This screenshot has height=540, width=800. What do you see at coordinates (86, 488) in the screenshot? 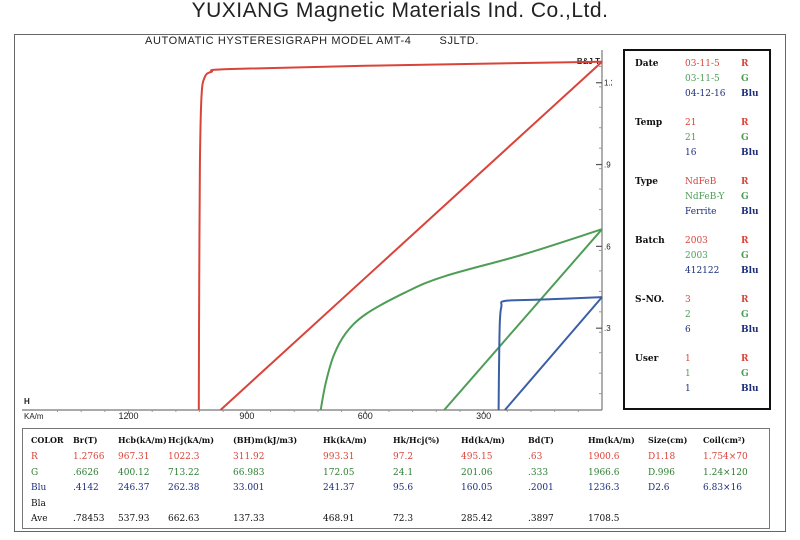
I see `table-cell: .4142` at bounding box center [86, 488].